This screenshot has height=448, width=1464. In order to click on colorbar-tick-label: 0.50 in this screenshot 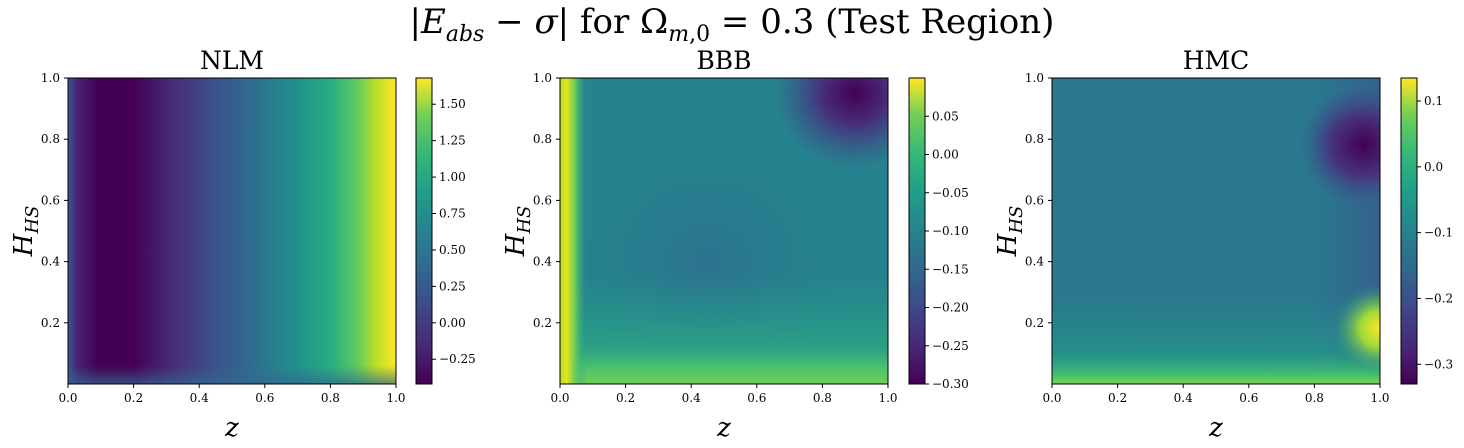, I will do `click(452, 250)`.